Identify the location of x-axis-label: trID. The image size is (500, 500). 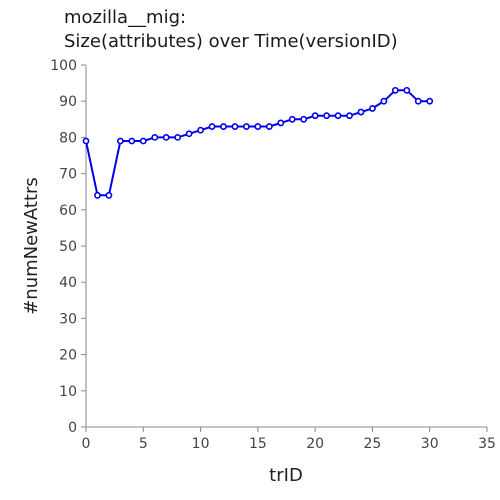
(286, 475).